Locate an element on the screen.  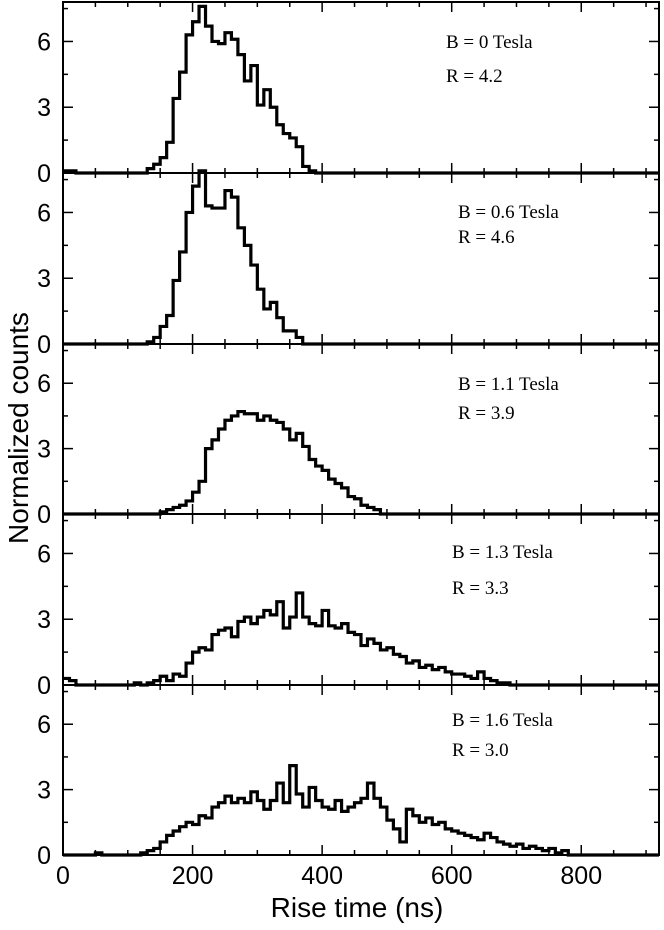
field-annotation: B = 1.6 Tesla is located at coordinates (502, 720).